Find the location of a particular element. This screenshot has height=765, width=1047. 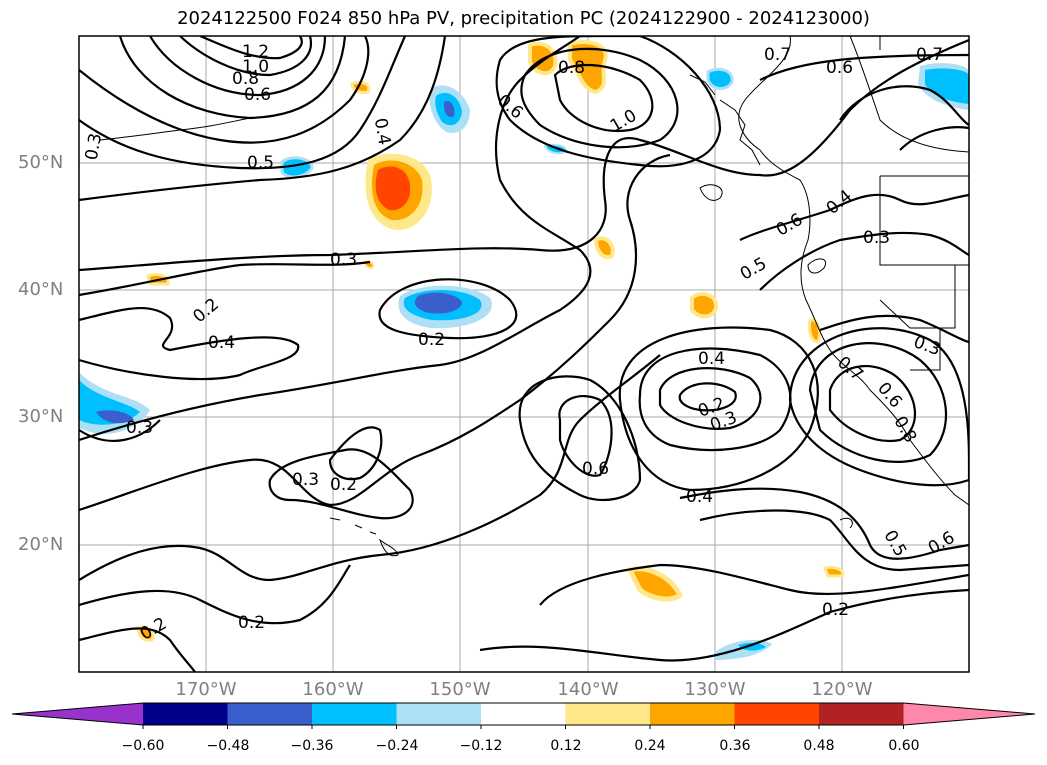

lon-label: 120°W is located at coordinates (842, 689).